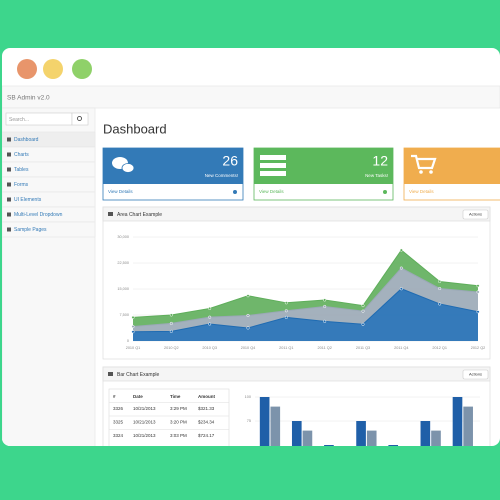 Image resolution: width=500 pixels, height=500 pixels. I want to click on table-cell: 3:03 PM, so click(178, 435).